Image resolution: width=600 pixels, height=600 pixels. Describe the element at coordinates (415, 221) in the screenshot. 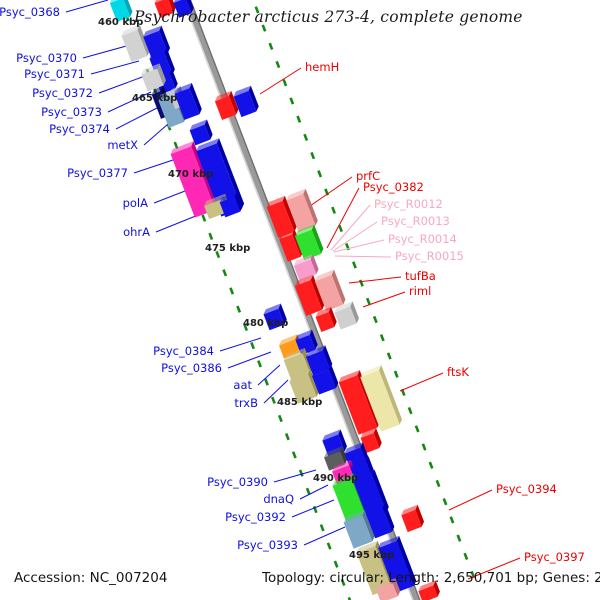

I see `gene-label-psyc-r0013: Psyc_R0013` at that location.